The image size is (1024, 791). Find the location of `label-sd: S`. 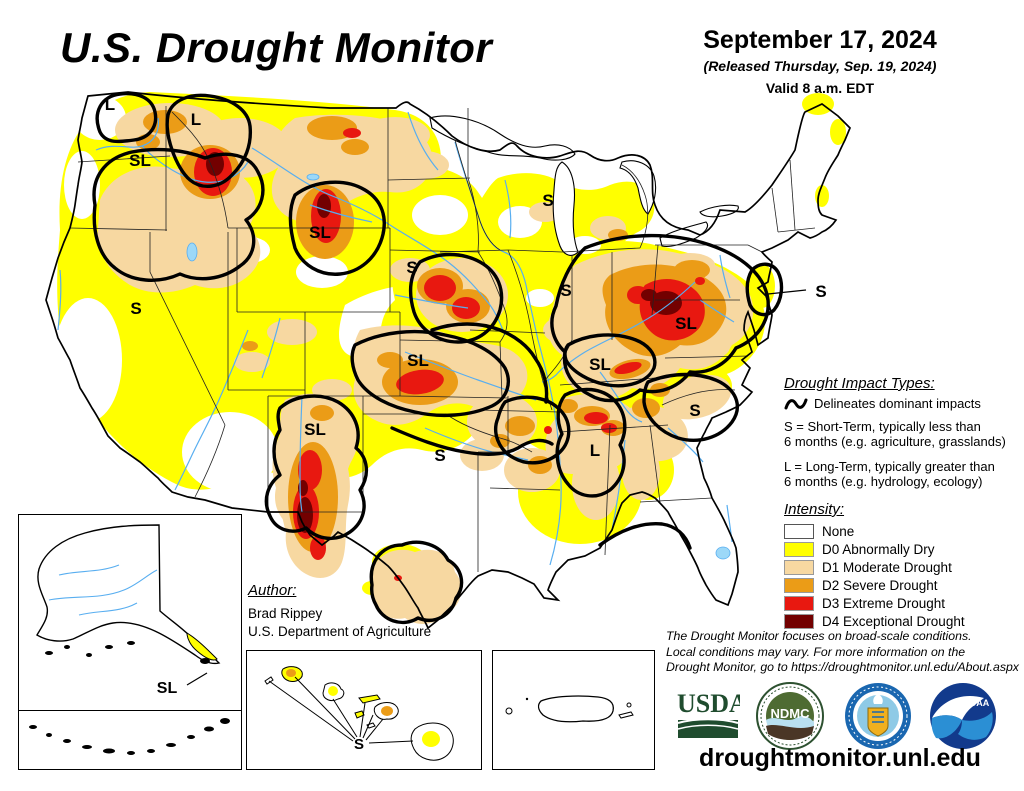

label-sd: S is located at coordinates (411, 267).